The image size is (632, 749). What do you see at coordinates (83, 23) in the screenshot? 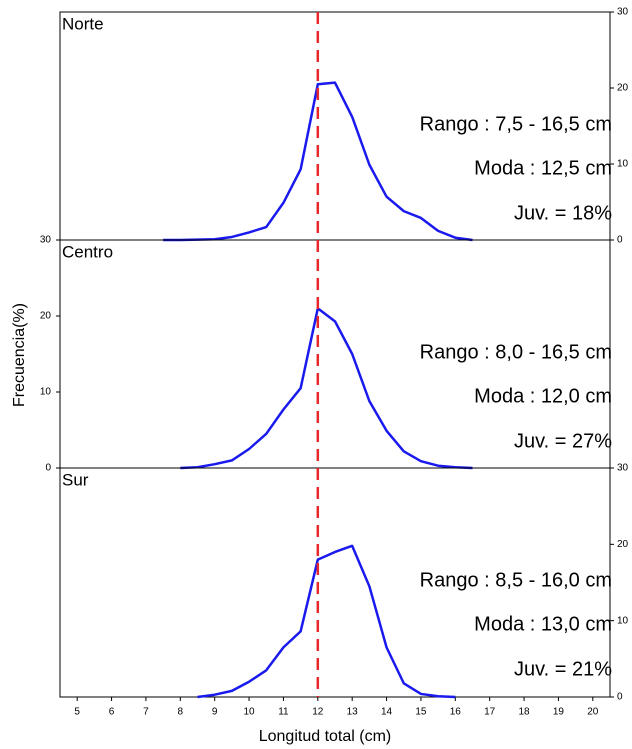
I see `panel-title: Norte` at bounding box center [83, 23].